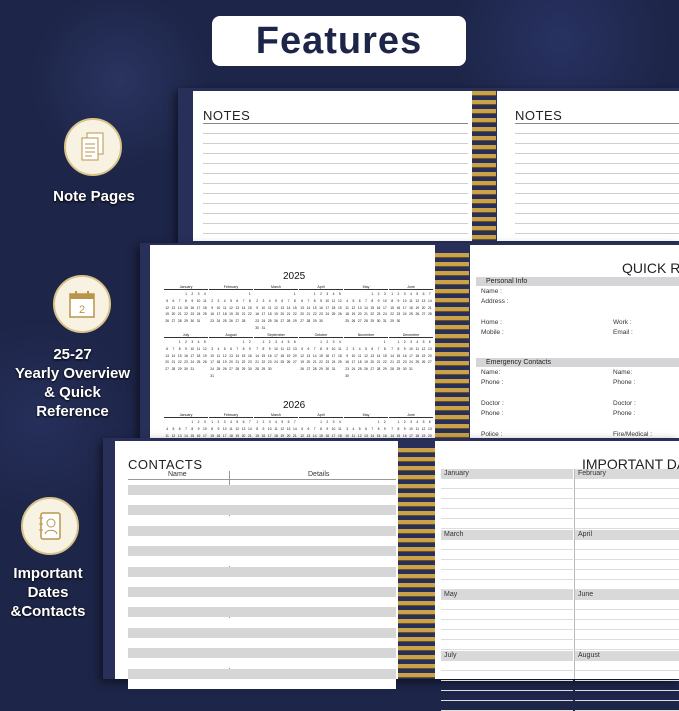  Describe the element at coordinates (366, 287) in the screenshot. I see `month-name: May` at that location.